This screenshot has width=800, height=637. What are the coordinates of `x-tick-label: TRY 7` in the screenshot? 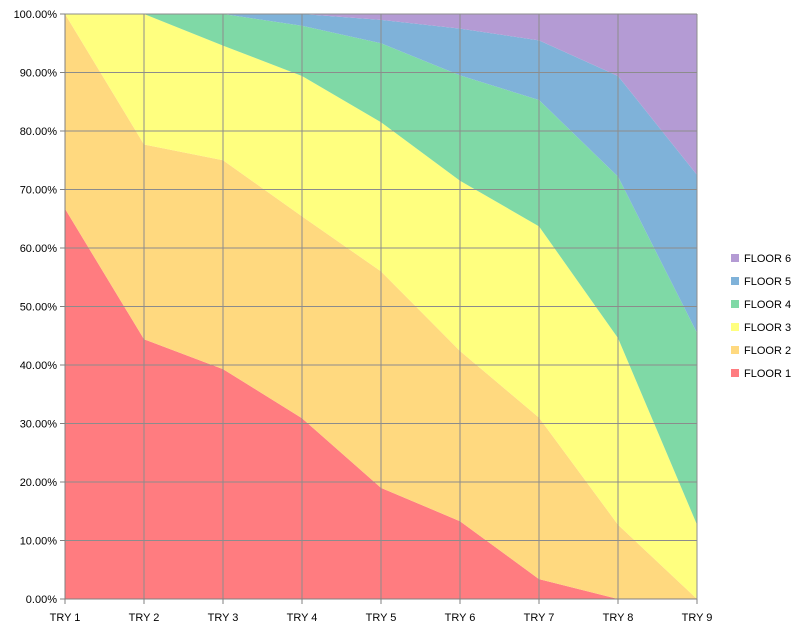 It's located at (539, 618).